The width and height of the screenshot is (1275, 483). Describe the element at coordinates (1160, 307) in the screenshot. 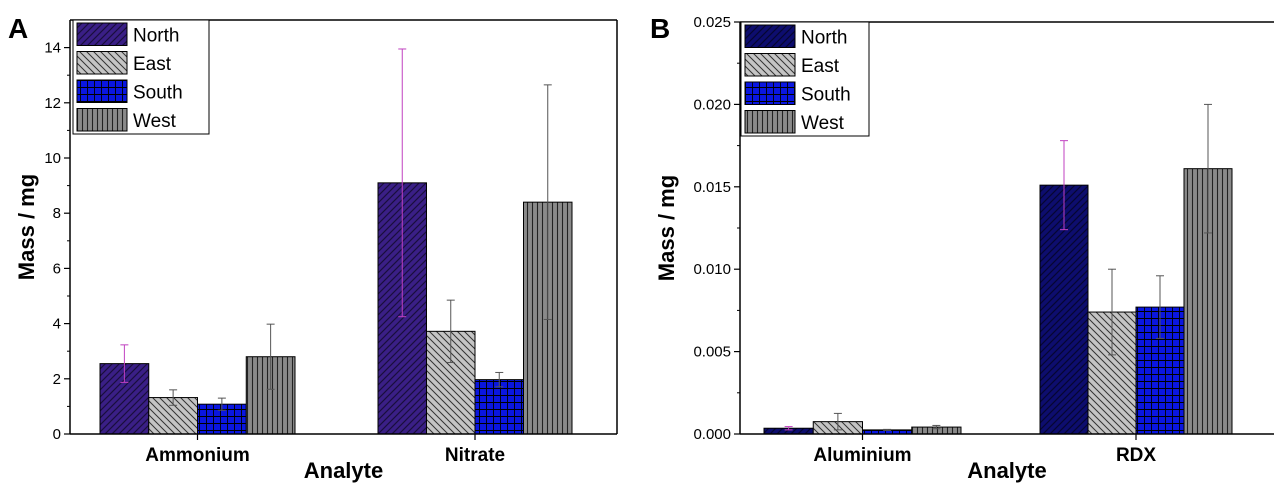

I see `error-bar-south-rdx` at that location.